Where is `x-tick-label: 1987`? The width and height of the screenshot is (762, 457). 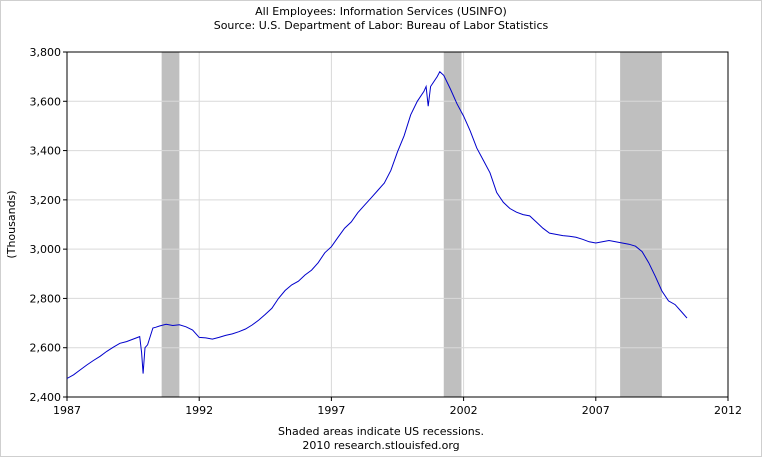 x-tick-label: 1987 is located at coordinates (67, 410).